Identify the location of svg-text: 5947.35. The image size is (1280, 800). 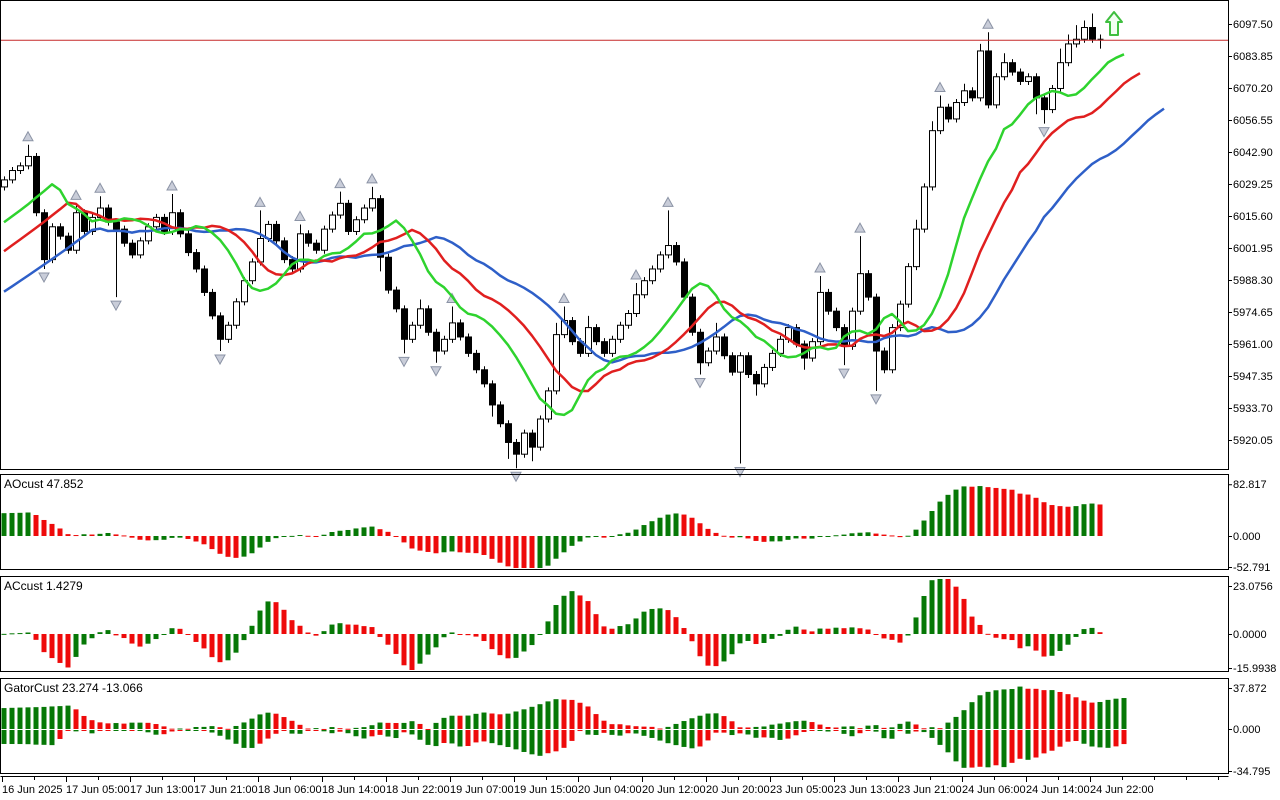
(1253, 377).